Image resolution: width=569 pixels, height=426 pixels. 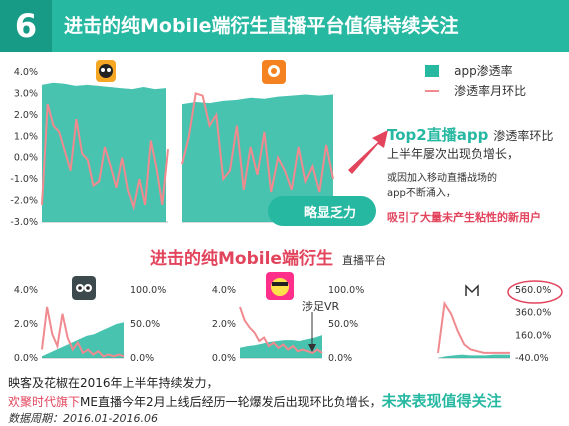 I want to click on header-bar: 6 进击的纯Mobile端衍生直播平台值得持续关注, so click(x=284, y=26).